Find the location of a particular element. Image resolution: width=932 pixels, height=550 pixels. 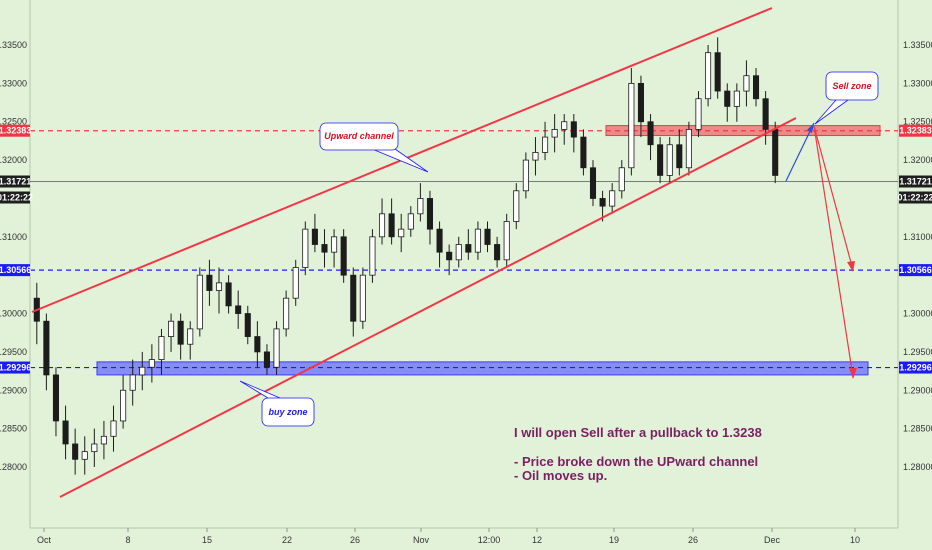

y-tick-left-2: 1.32500 is located at coordinates (13, 122).